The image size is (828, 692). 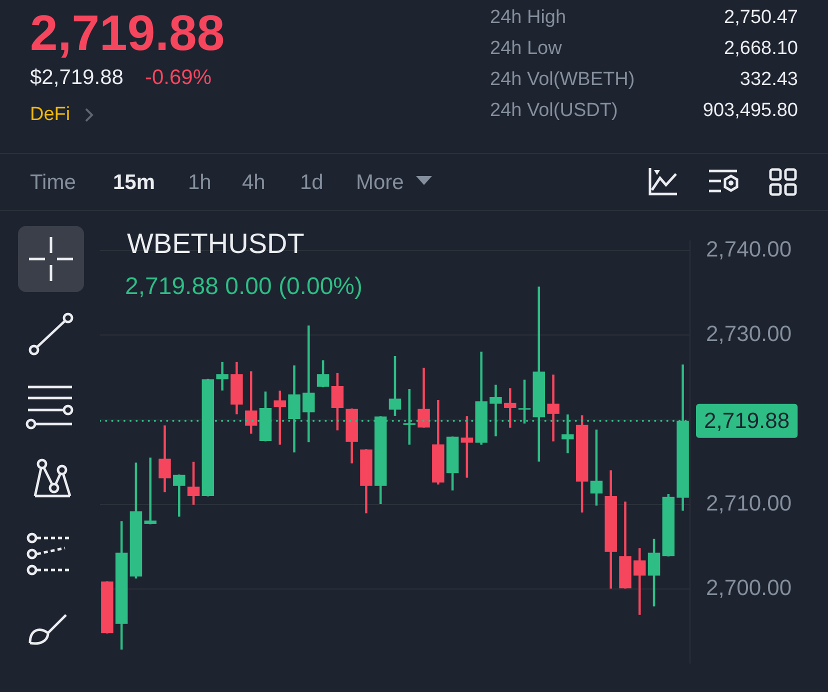 I want to click on text: 4h, so click(x=254, y=182).